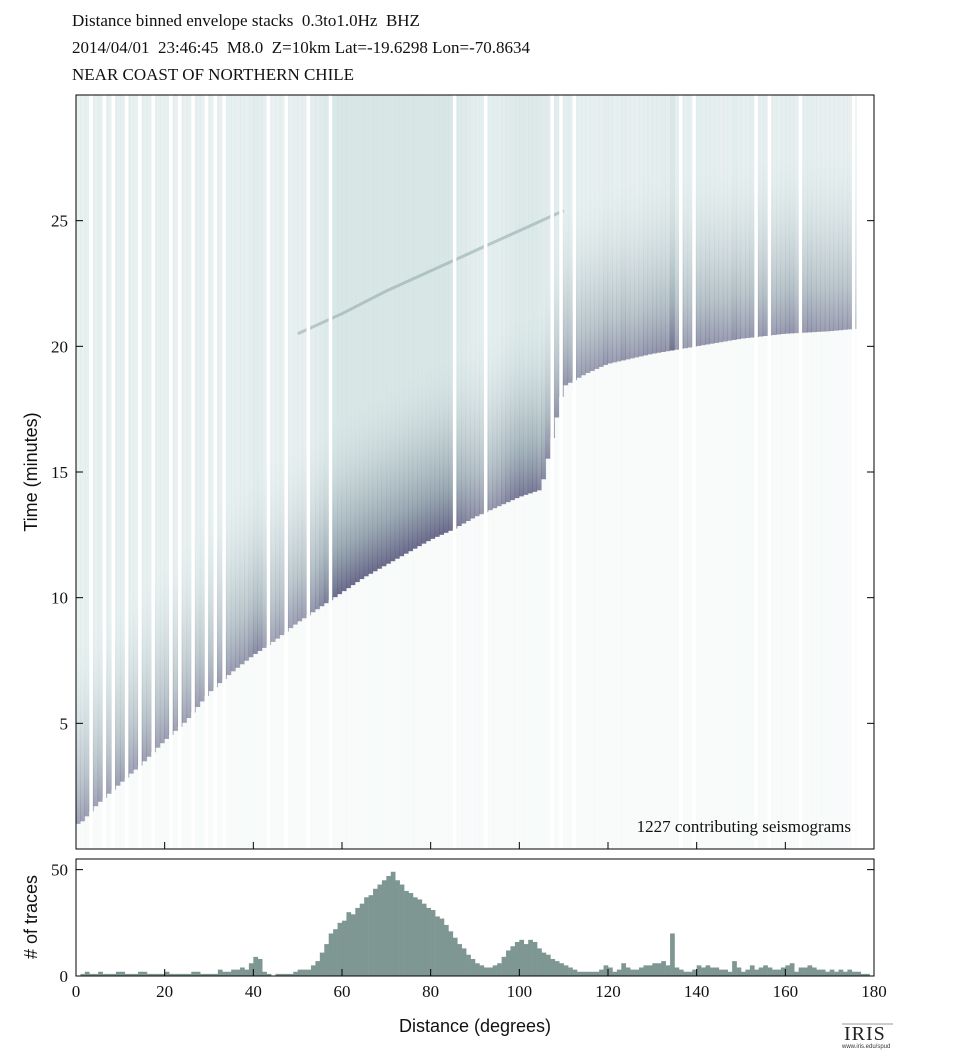 The width and height of the screenshot is (972, 1060). What do you see at coordinates (213, 74) in the screenshot?
I see `region-name: NEAR COAST OF NORTHERN CHILE` at bounding box center [213, 74].